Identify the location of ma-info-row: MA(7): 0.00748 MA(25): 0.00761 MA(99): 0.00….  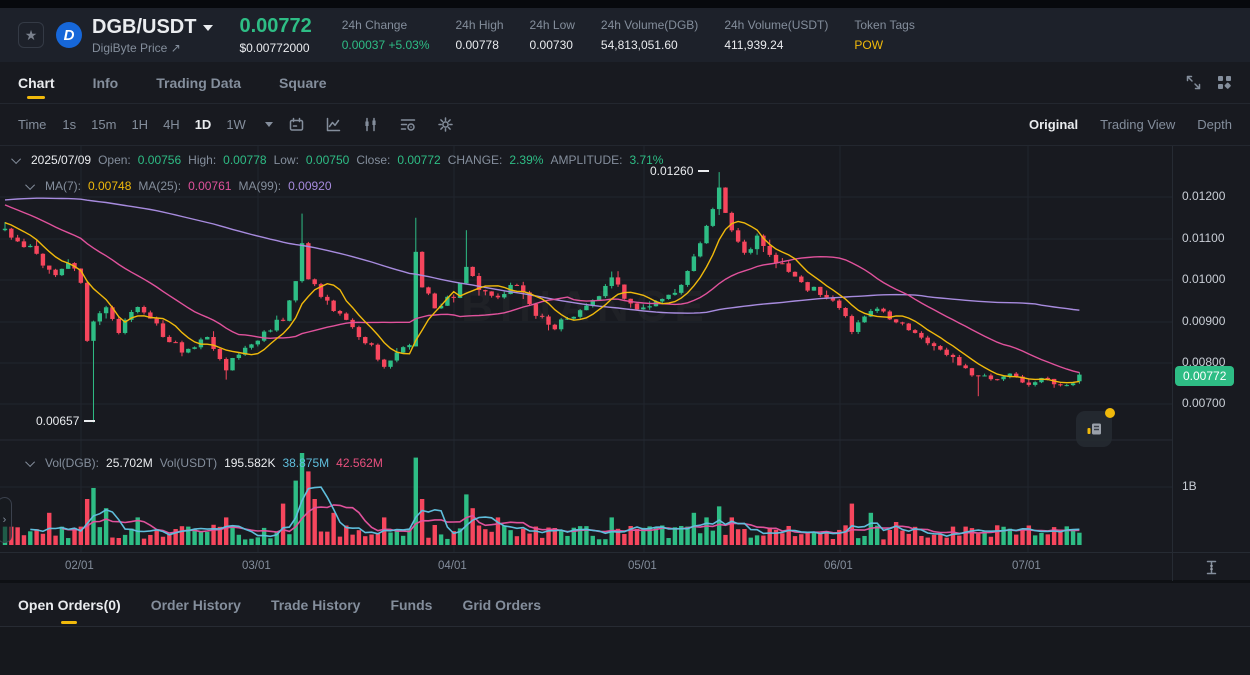
(178, 186).